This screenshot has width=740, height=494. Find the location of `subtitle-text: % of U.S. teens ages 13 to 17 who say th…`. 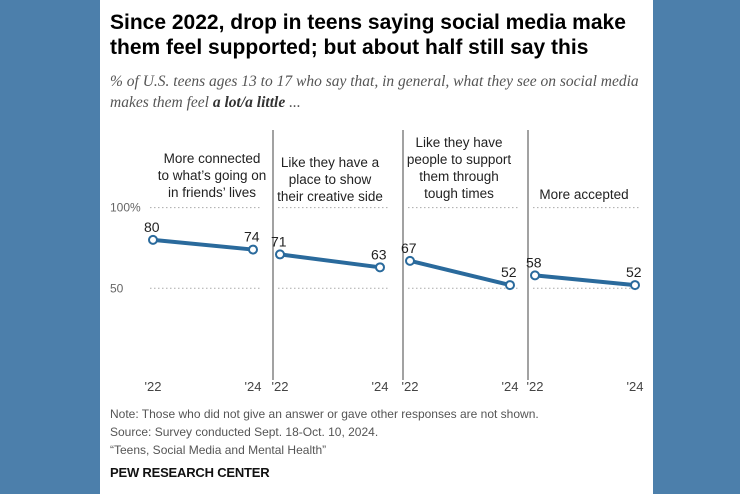

subtitle-text: % of U.S. teens ages 13 to 17 who say th… is located at coordinates (374, 92).